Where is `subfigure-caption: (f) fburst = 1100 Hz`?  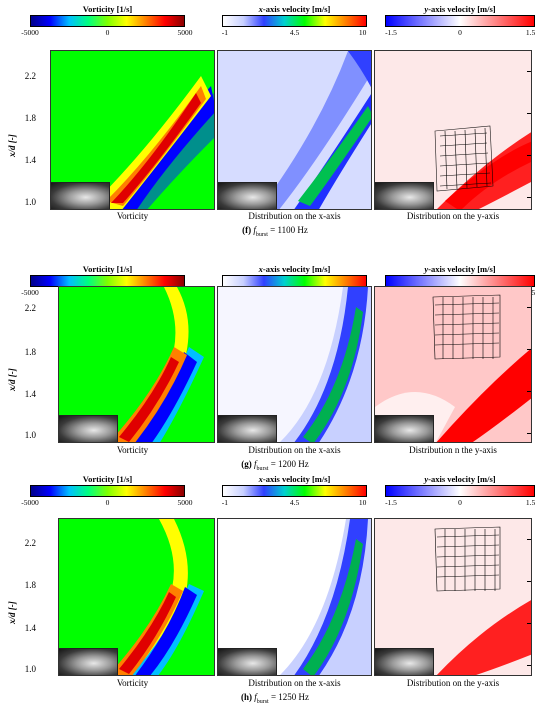 subfigure-caption: (f) fburst = 1100 Hz is located at coordinates (275, 231).